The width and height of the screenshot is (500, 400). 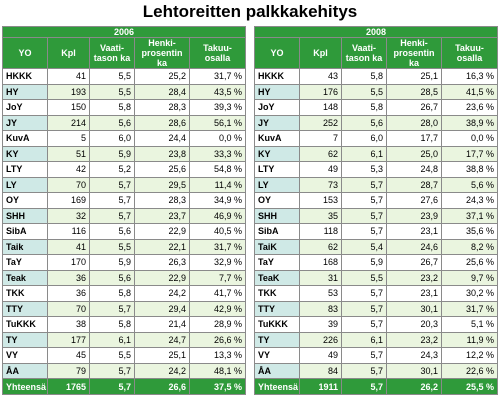 What do you see at coordinates (162, 91) in the screenshot?
I see `value-cell: 28,4` at bounding box center [162, 91].